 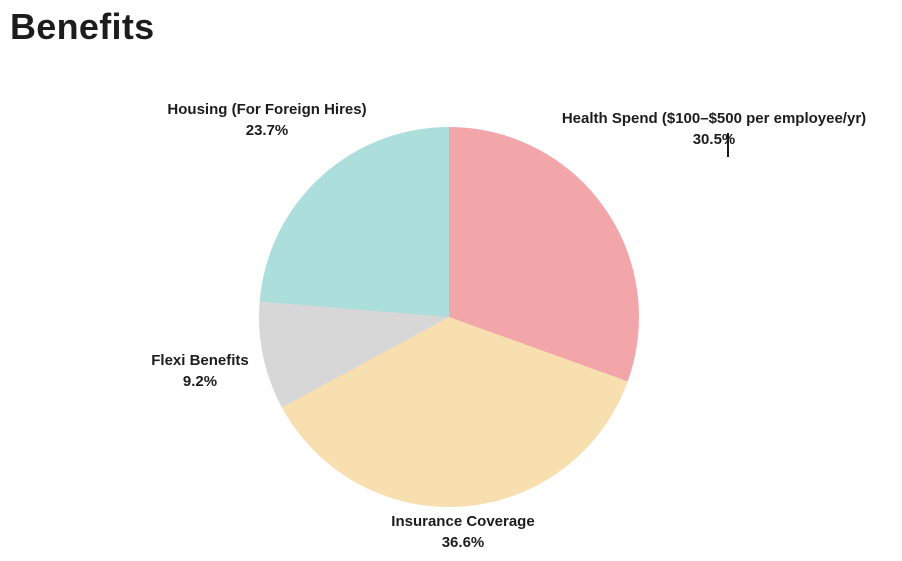 I want to click on slice-pct-text: 23.7%, so click(x=267, y=130).